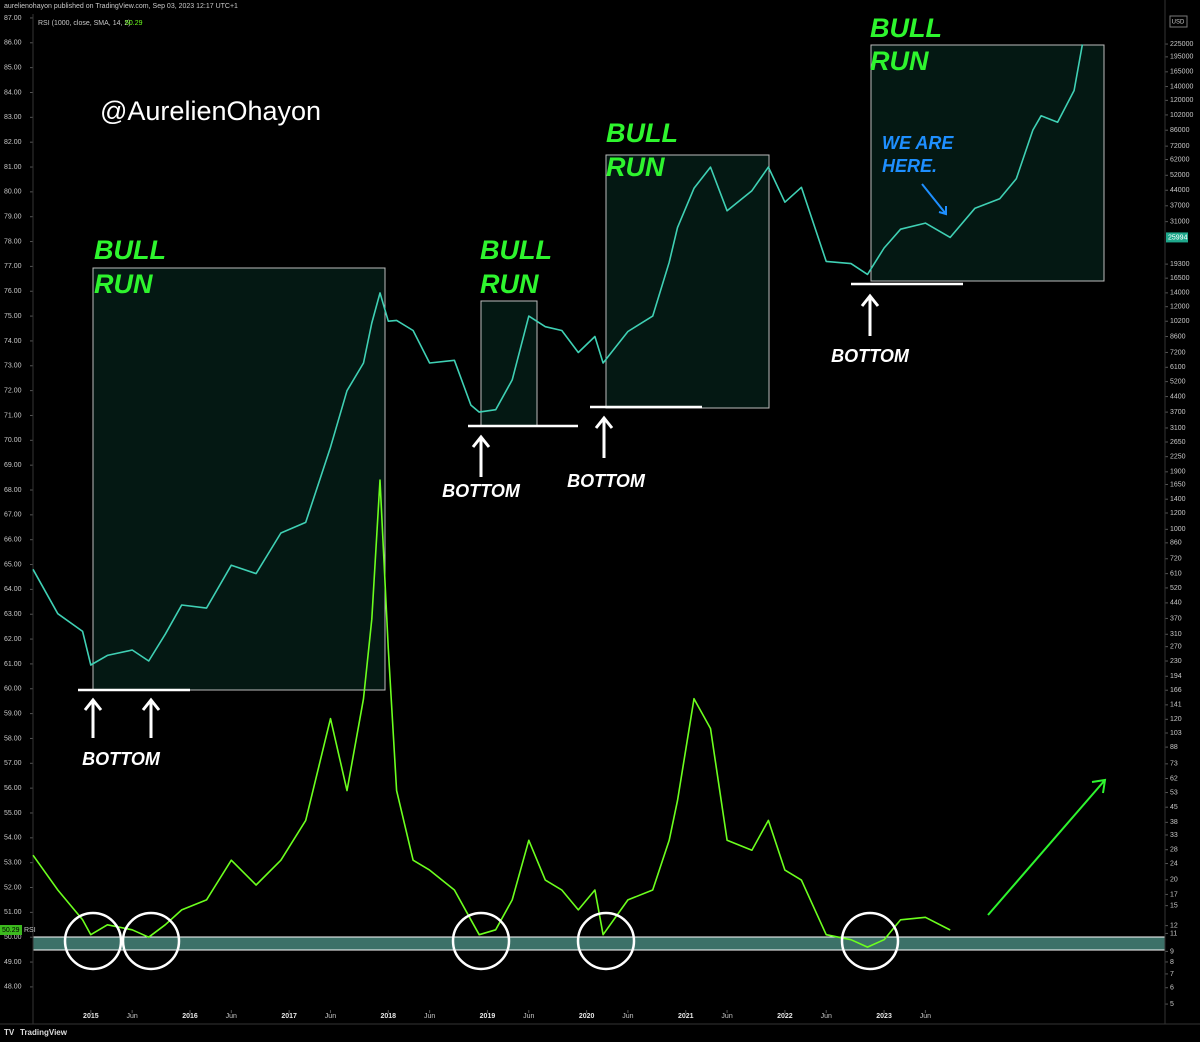 The width and height of the screenshot is (1200, 1042). I want to click on indicator-name: RSI (1000, close, SMA, 14, 2), so click(84, 23).